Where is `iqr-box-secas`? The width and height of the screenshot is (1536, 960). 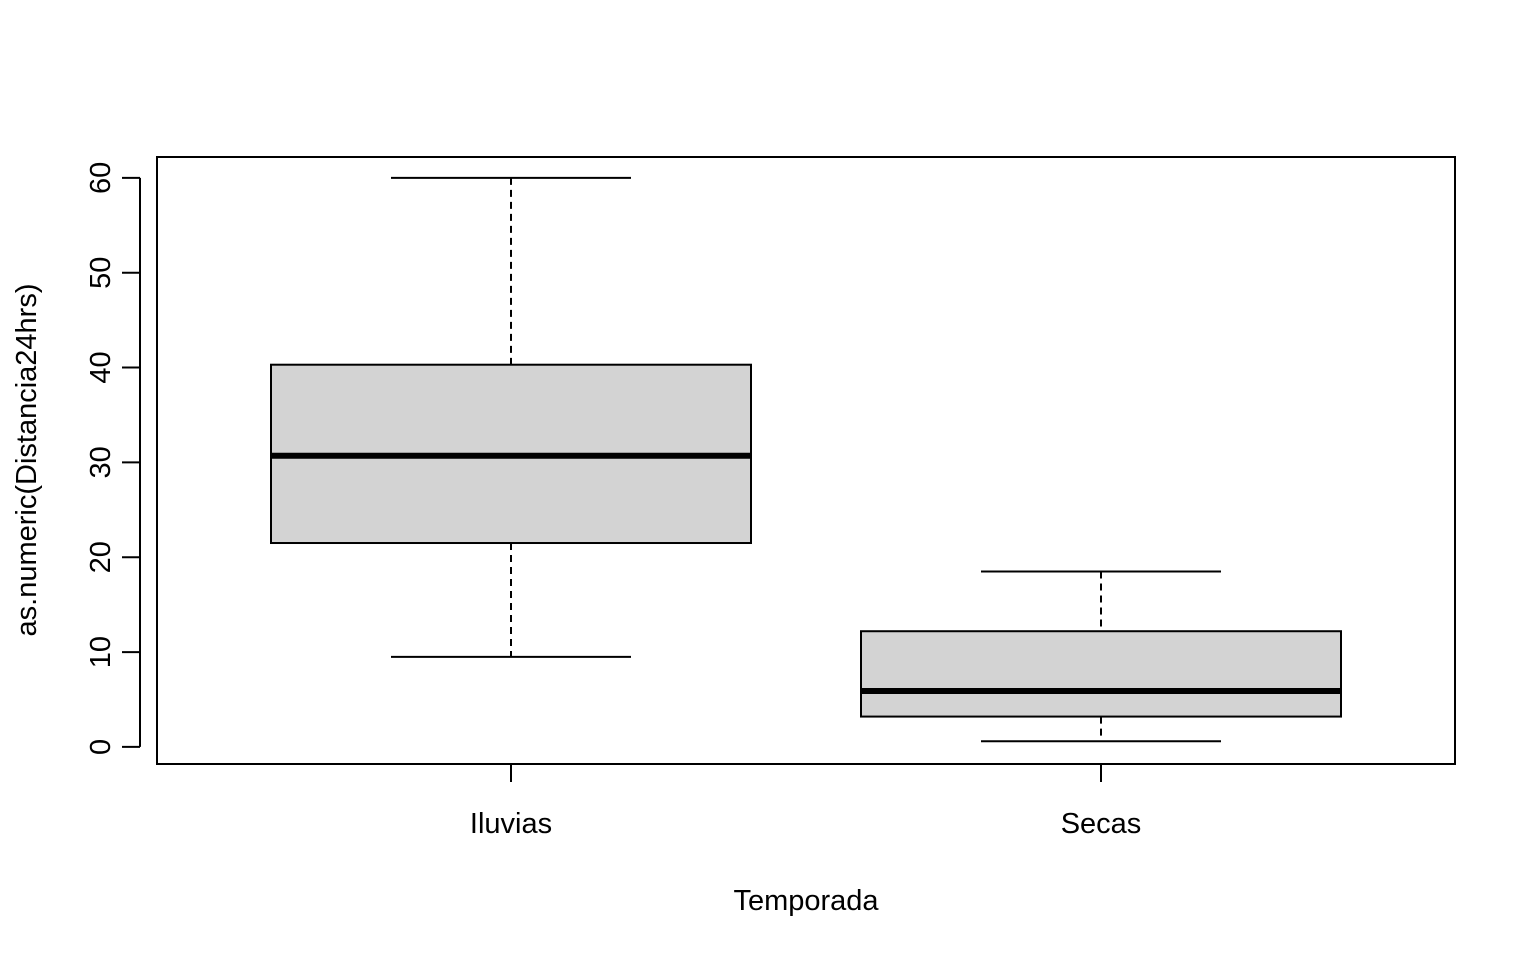
iqr-box-secas is located at coordinates (1101, 674).